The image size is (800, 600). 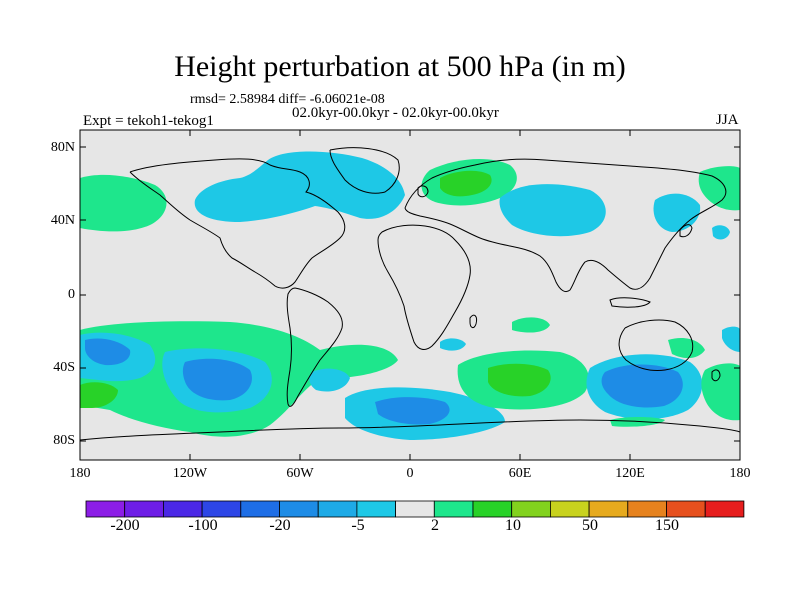 What do you see at coordinates (299, 186) in the screenshot?
I see `anomaly-negative-canada-greenland` at bounding box center [299, 186].